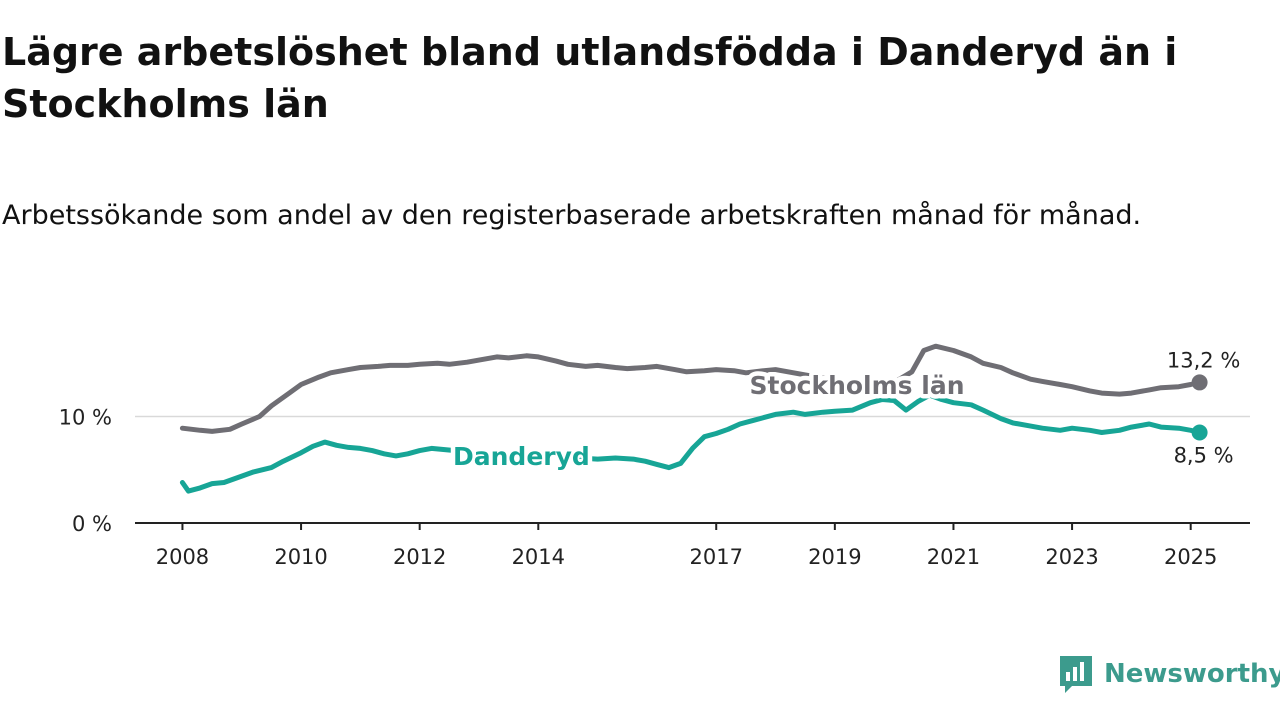 This screenshot has width=1280, height=720. I want to click on series-line-danderyd, so click(691, 443).